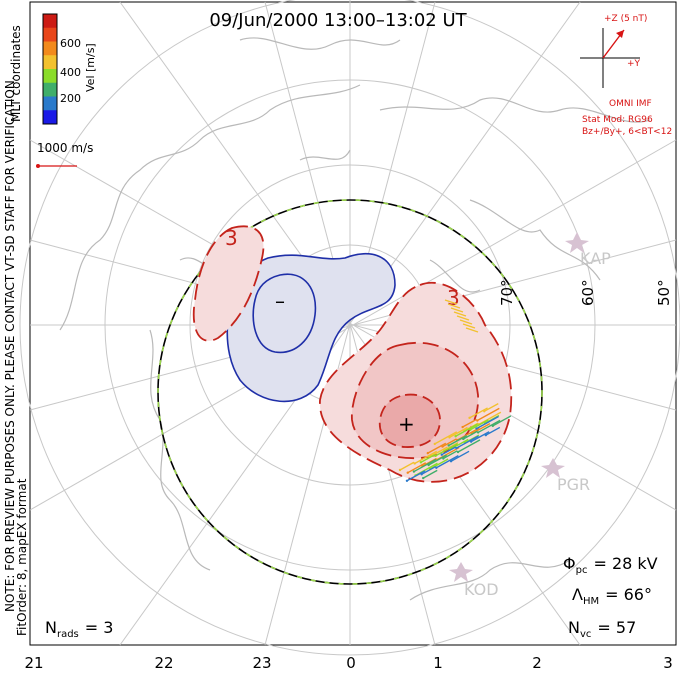 The height and width of the screenshot is (674, 680). I want to click on imf-y-label: +Y, so click(634, 64).